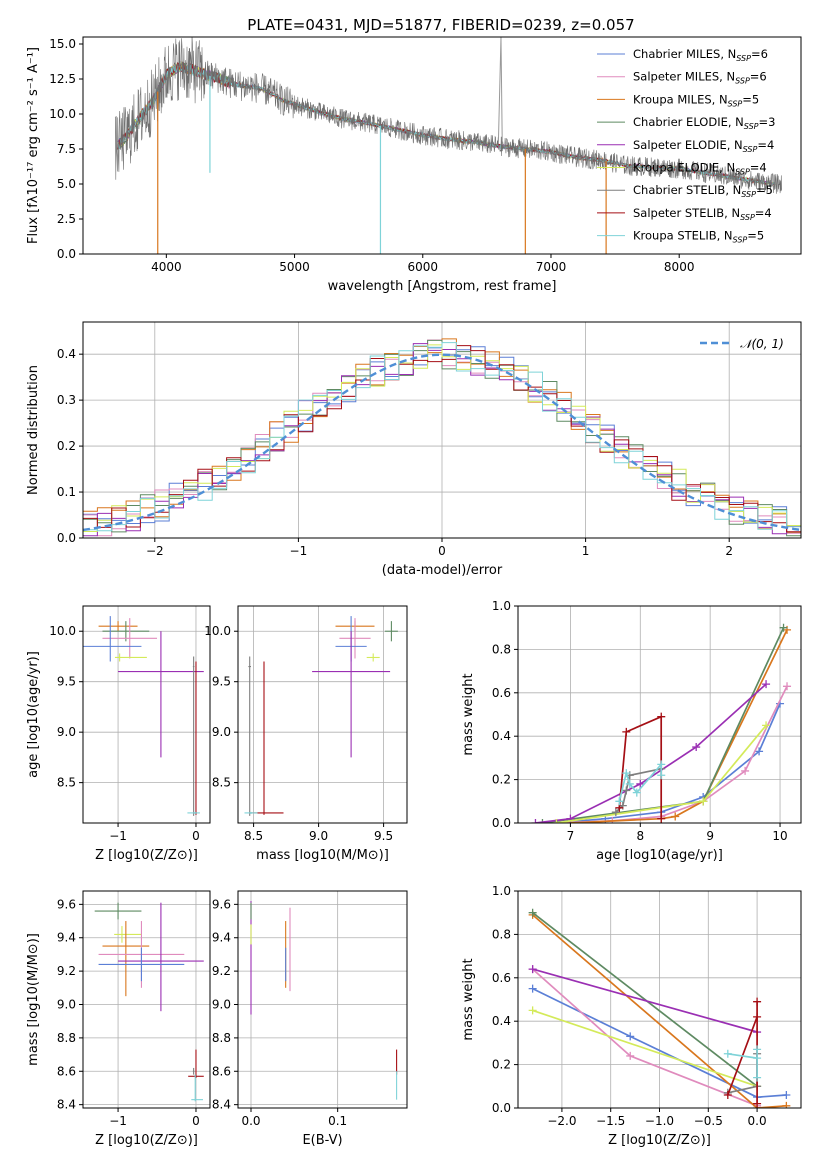  I want to click on histogram-salpeter-stelib, so click(442, 439).